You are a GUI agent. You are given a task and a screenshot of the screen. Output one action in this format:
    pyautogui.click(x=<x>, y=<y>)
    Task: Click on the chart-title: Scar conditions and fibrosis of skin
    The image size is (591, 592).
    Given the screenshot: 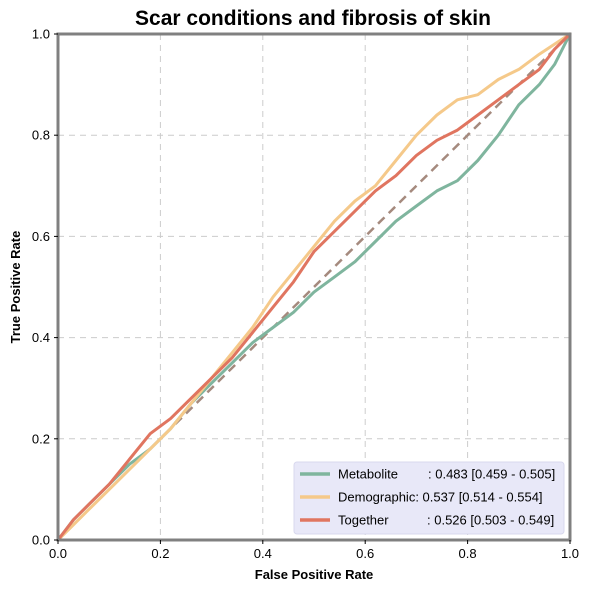 What is the action you would take?
    pyautogui.click(x=313, y=18)
    